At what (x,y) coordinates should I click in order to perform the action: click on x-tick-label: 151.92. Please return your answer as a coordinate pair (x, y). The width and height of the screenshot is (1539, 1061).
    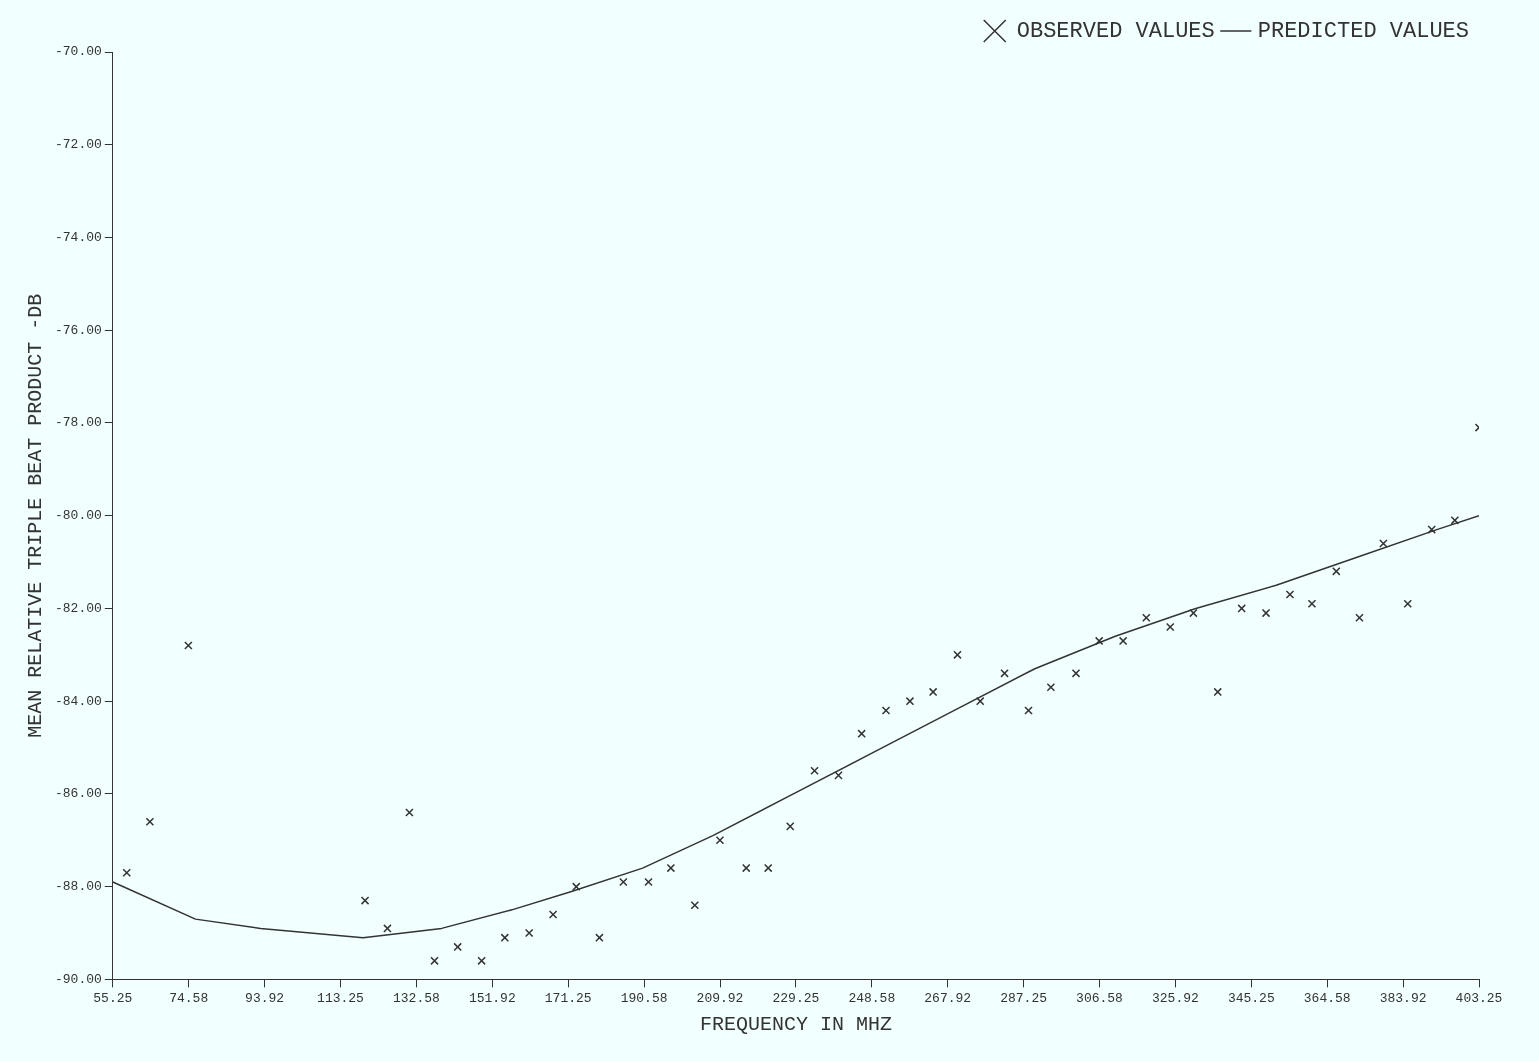
    Looking at the image, I should click on (492, 998).